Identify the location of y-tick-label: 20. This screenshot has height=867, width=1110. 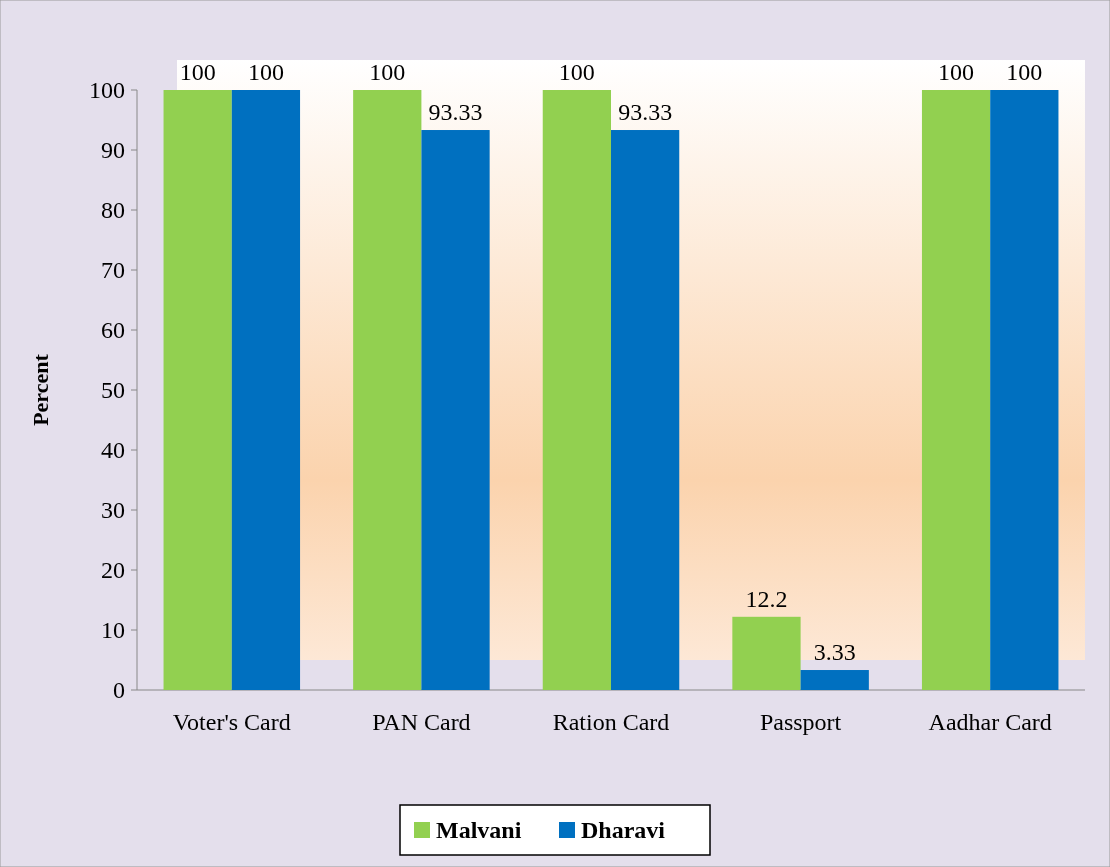
(113, 570).